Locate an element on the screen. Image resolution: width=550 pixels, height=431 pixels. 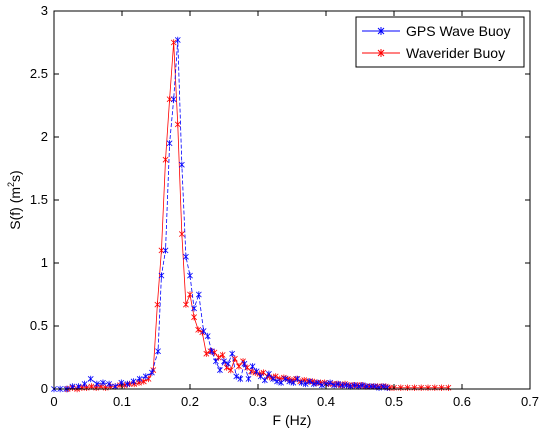
x-tick-label: 0.6 is located at coordinates (462, 401).